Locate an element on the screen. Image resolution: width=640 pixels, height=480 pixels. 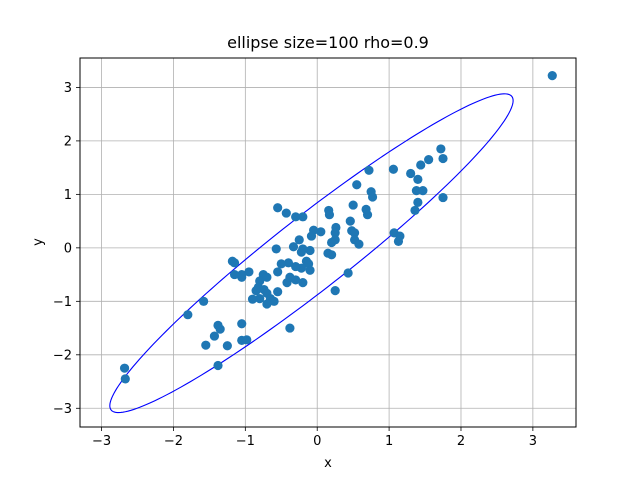
x-tick-label: 2 is located at coordinates (461, 441).